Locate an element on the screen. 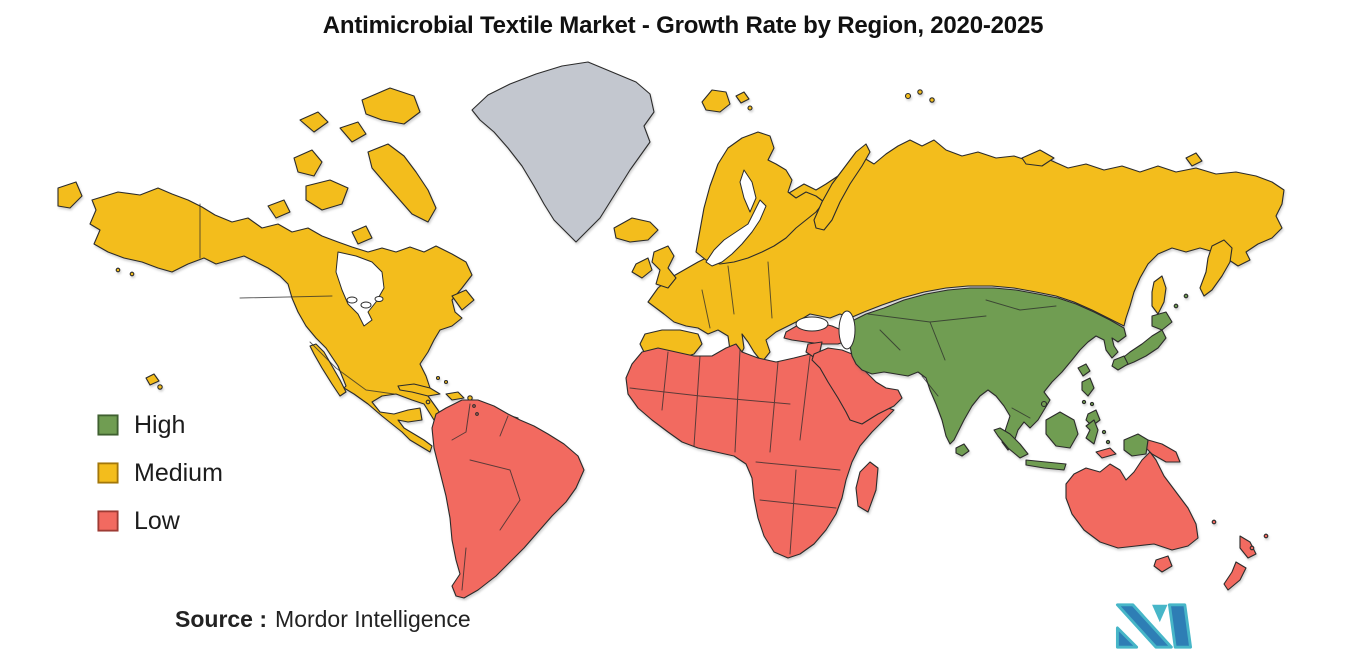 The image size is (1366, 655). tasmania is located at coordinates (1163, 564).